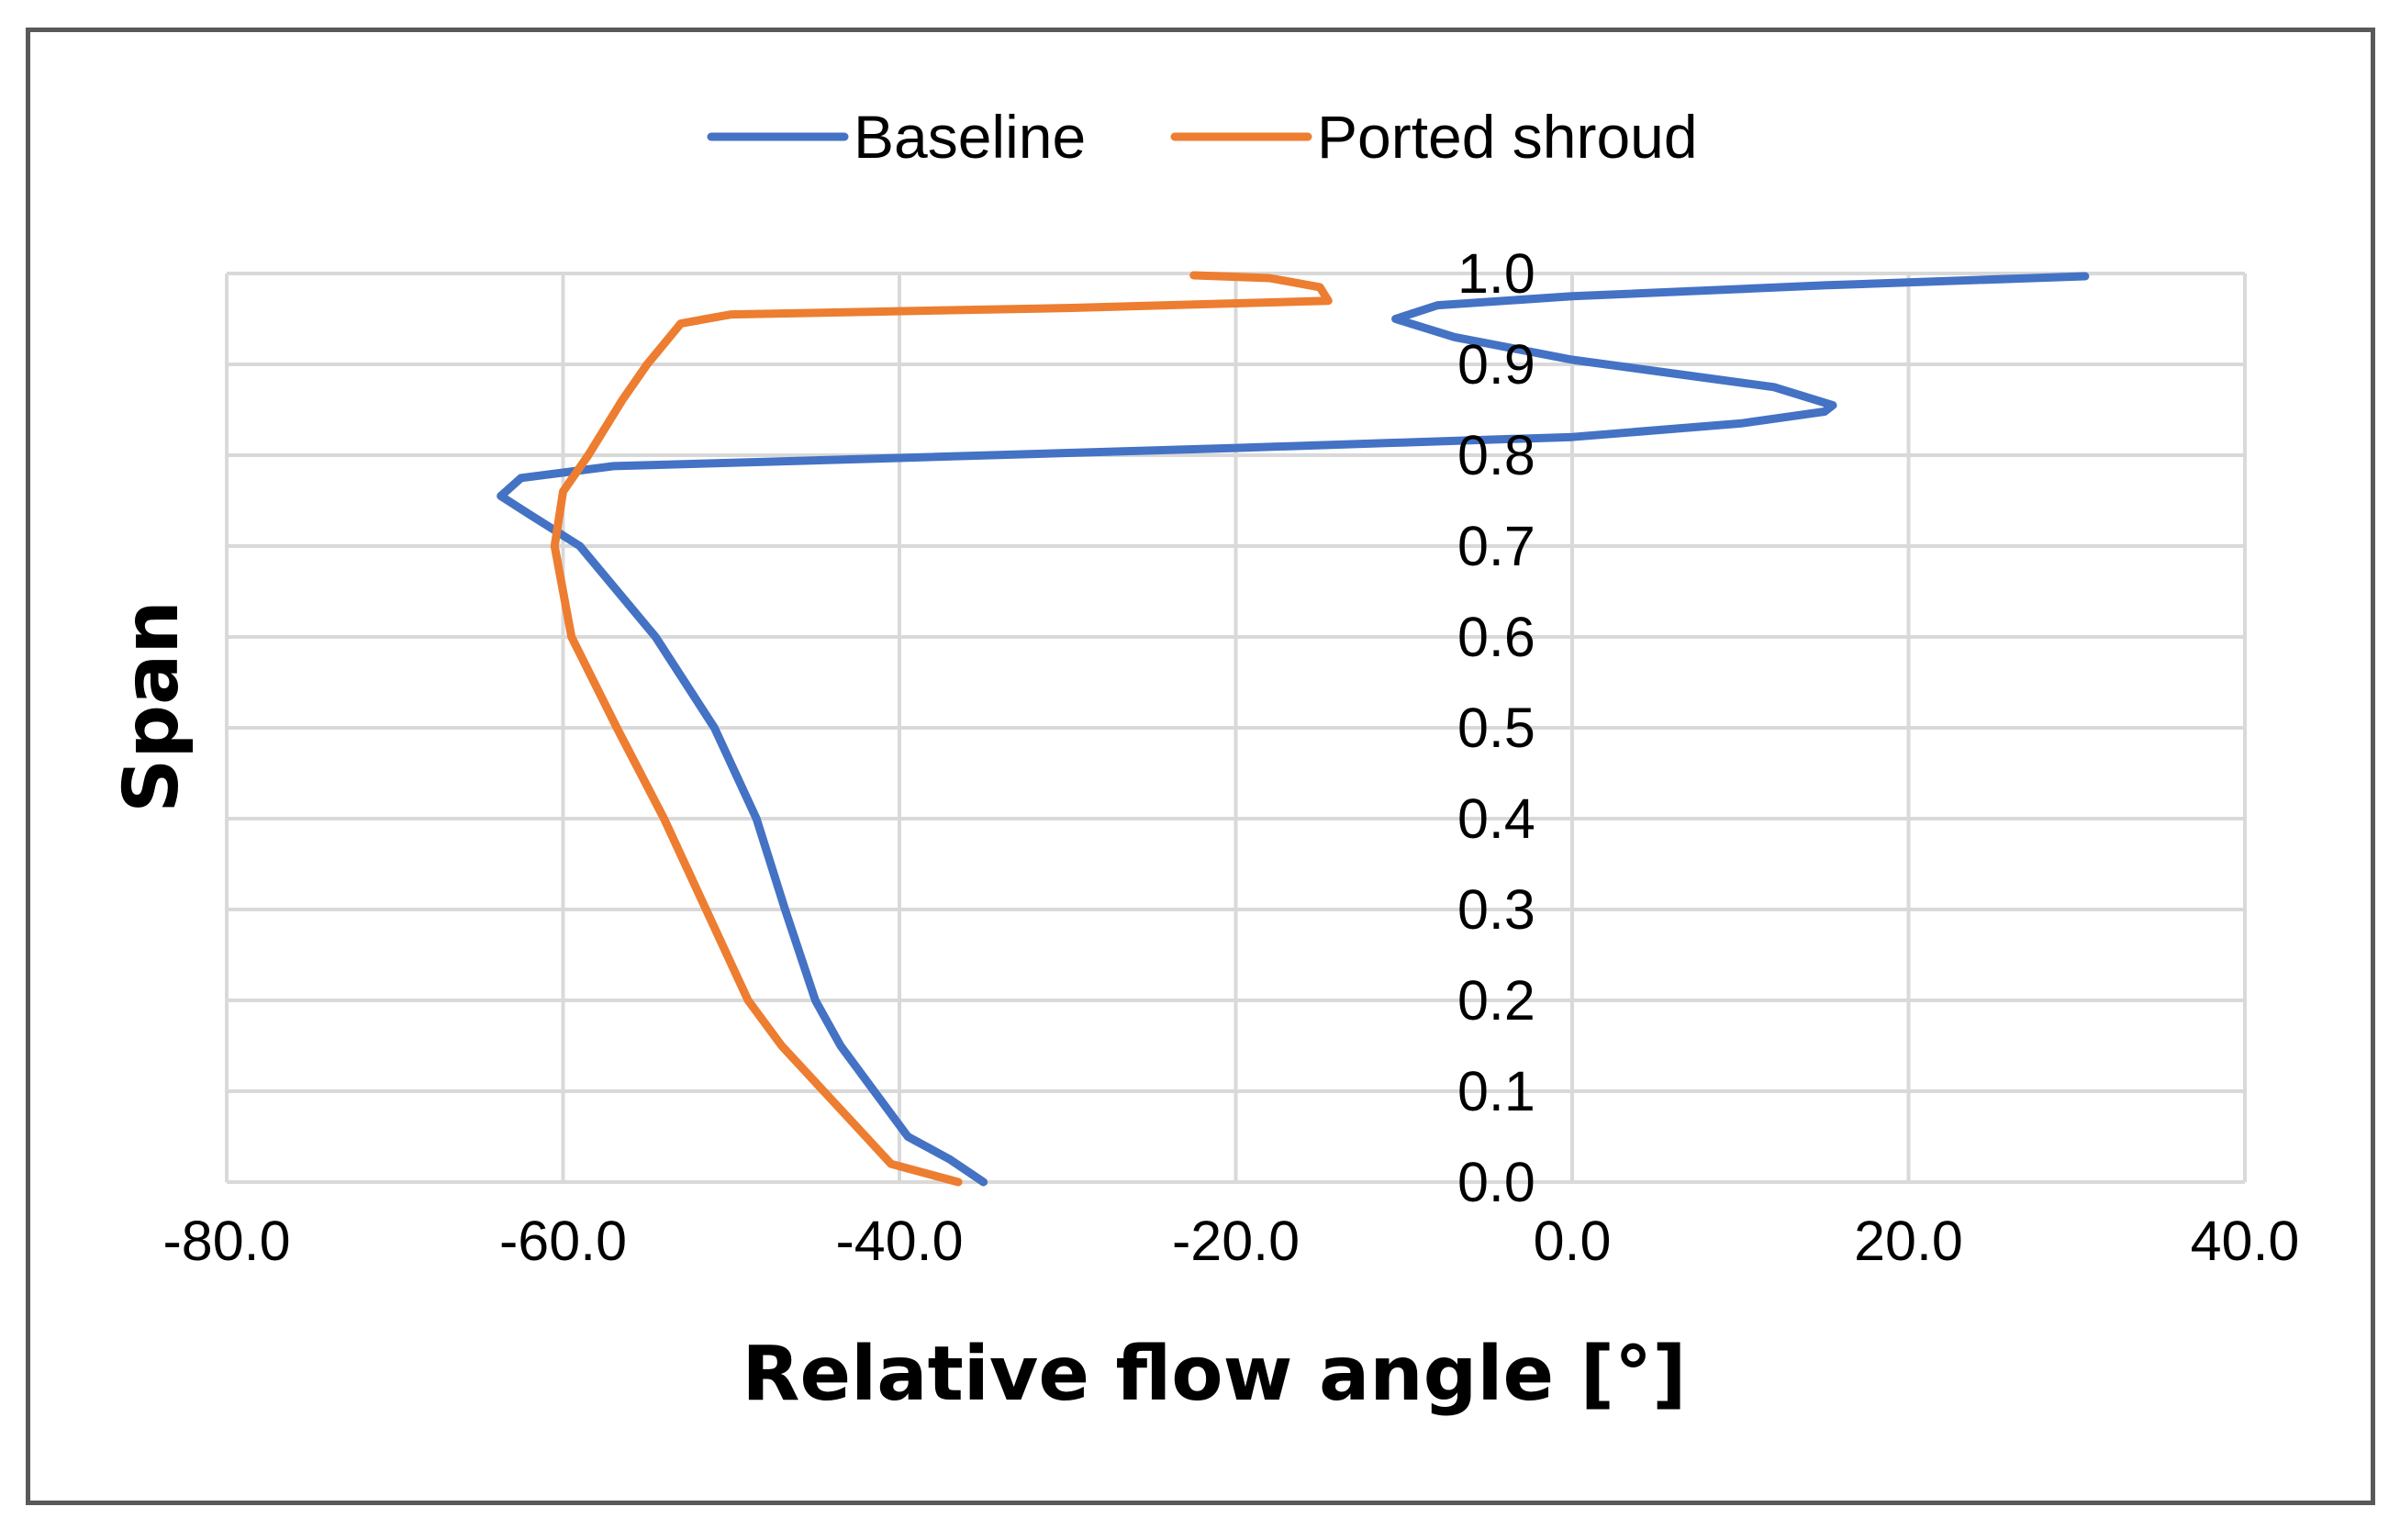 The image size is (2400, 1540). Describe the element at coordinates (1496, 546) in the screenshot. I see `y-tick-label-7: 0.7` at that location.